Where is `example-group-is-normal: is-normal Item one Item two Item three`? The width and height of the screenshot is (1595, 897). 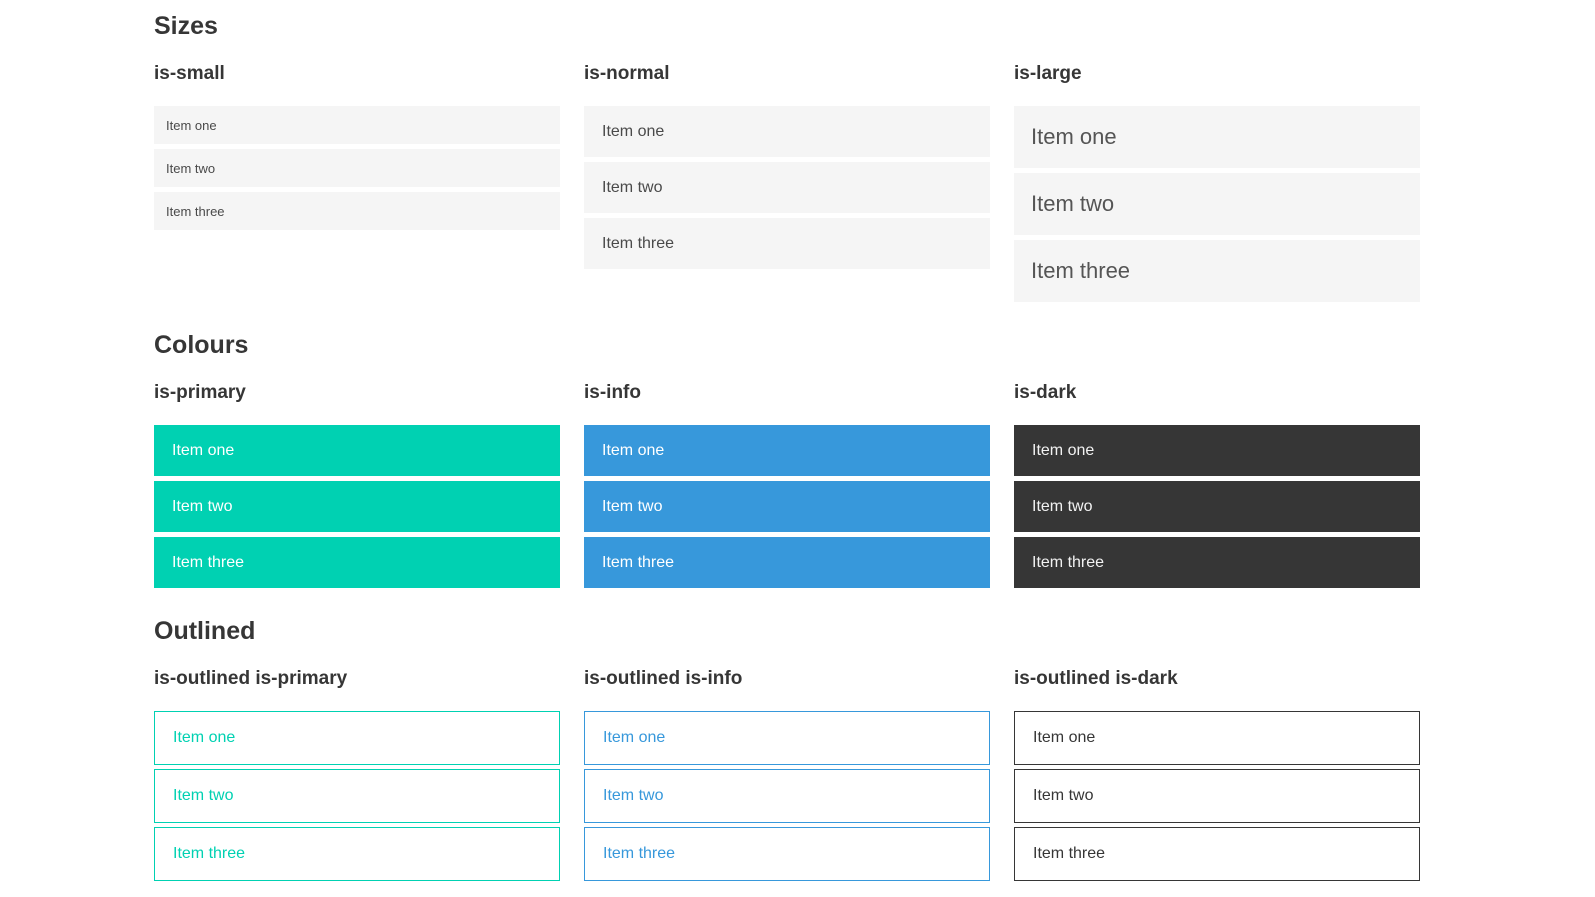 example-group-is-normal: is-normal Item one Item two Item three is located at coordinates (787, 183).